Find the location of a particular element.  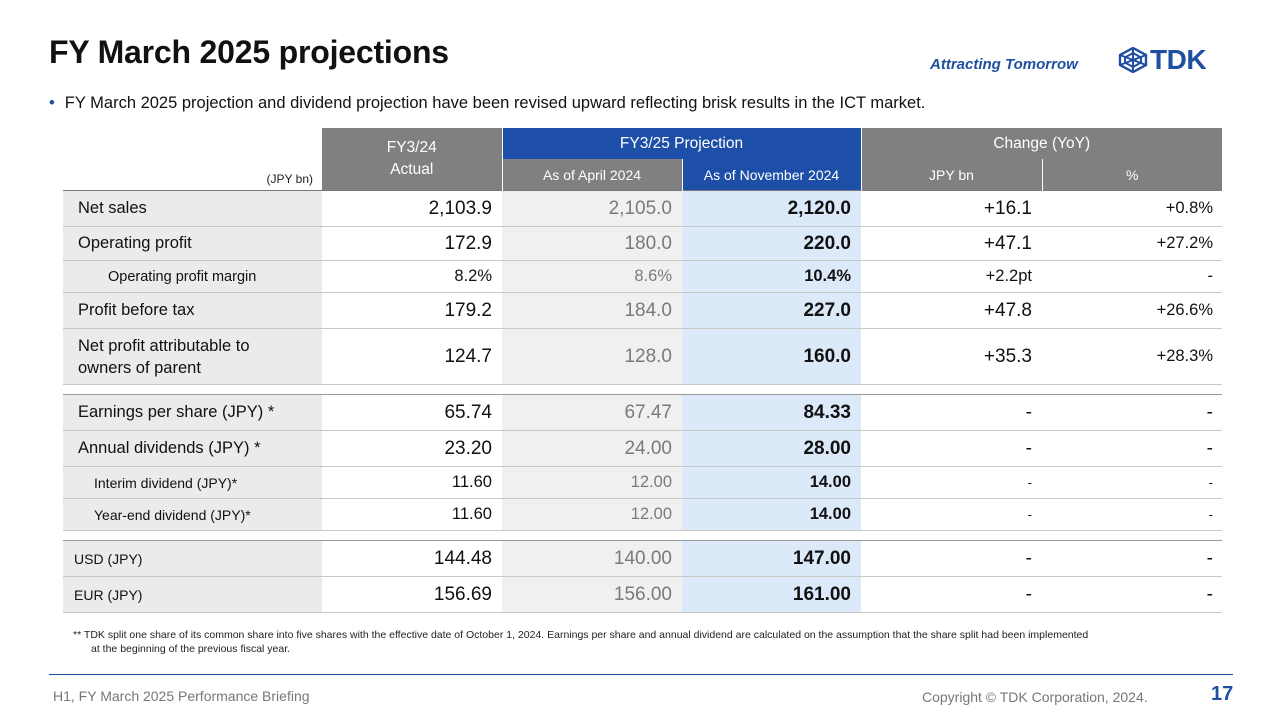

row-label-line1: Net profit attributable to is located at coordinates (164, 345).